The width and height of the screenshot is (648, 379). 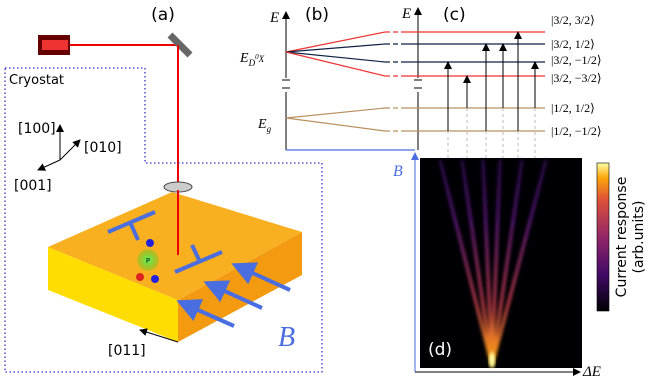 What do you see at coordinates (127, 351) in the screenshot?
I see `direction-label: [011]` at bounding box center [127, 351].